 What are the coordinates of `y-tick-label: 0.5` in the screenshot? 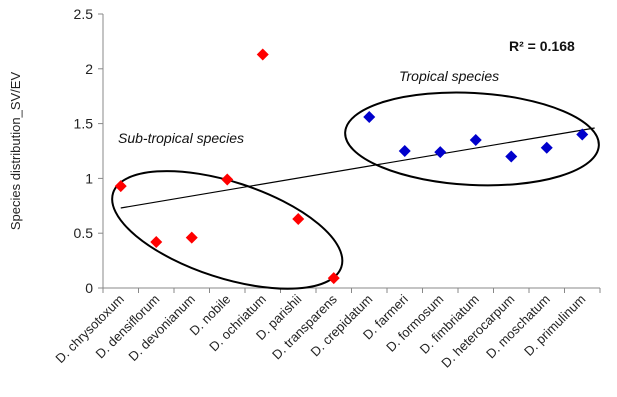 It's located at (84, 233).